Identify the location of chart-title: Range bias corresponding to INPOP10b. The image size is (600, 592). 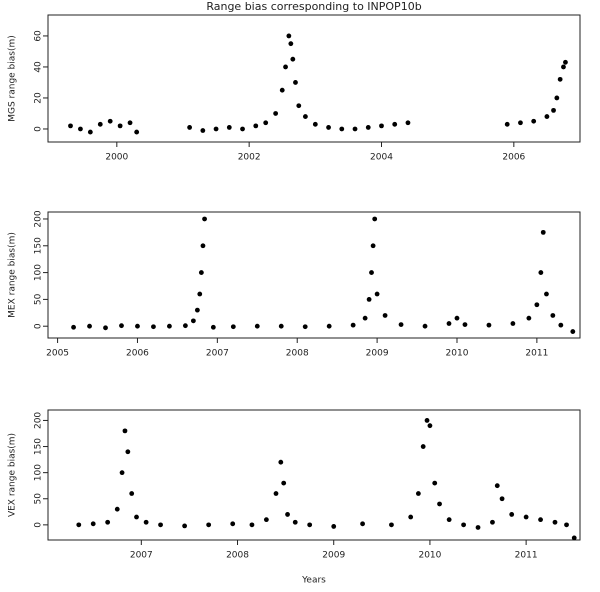
(313, 6).